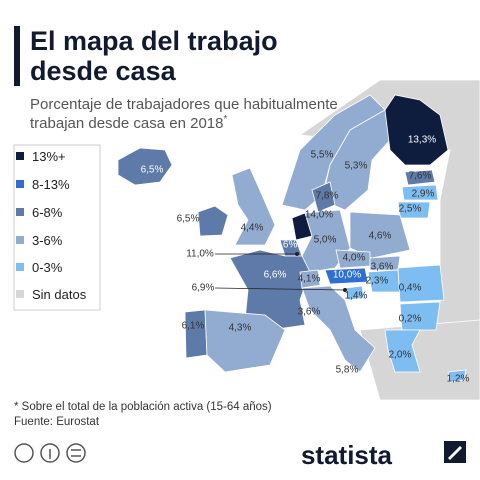 This screenshot has width=480, height=480. What do you see at coordinates (319, 215) in the screenshot?
I see `map-label: 14,0%` at bounding box center [319, 215].